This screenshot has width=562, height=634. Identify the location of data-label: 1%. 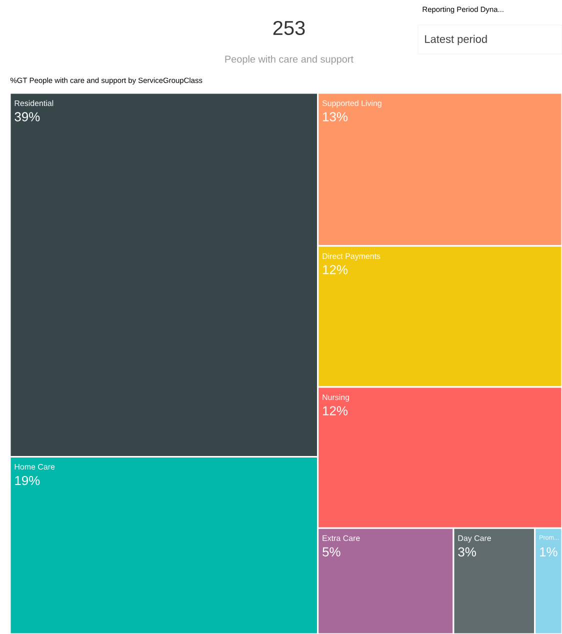
(549, 551).